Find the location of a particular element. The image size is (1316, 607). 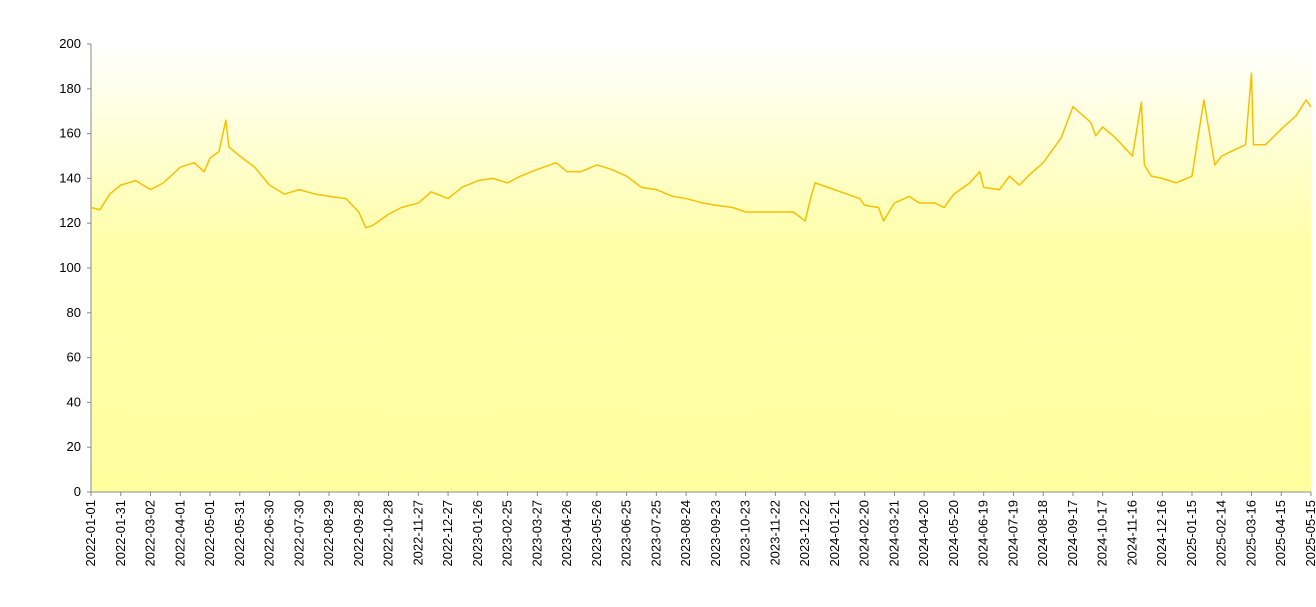

x-tick-label: 2023-01-26 is located at coordinates (477, 533).